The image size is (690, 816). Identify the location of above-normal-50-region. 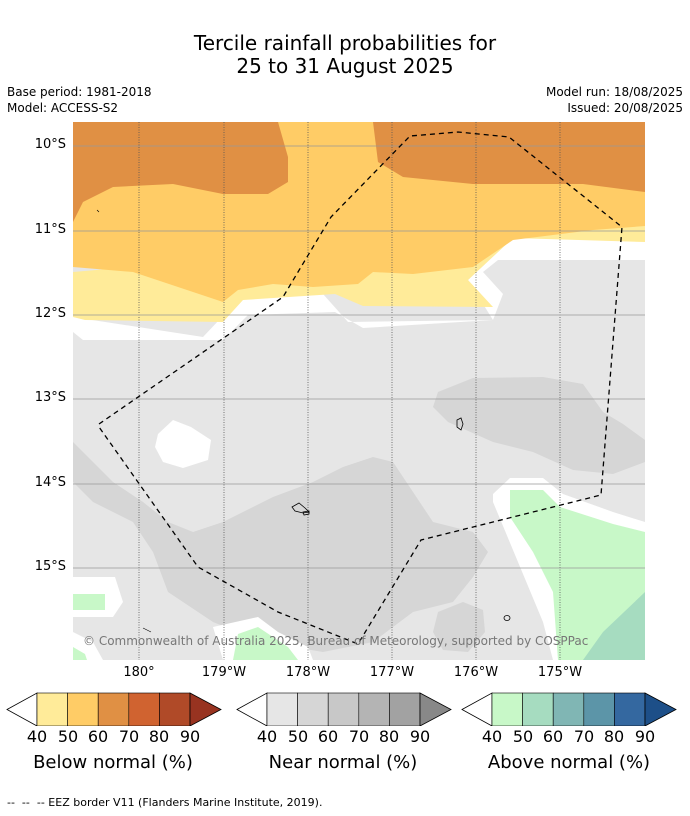
(614, 626).